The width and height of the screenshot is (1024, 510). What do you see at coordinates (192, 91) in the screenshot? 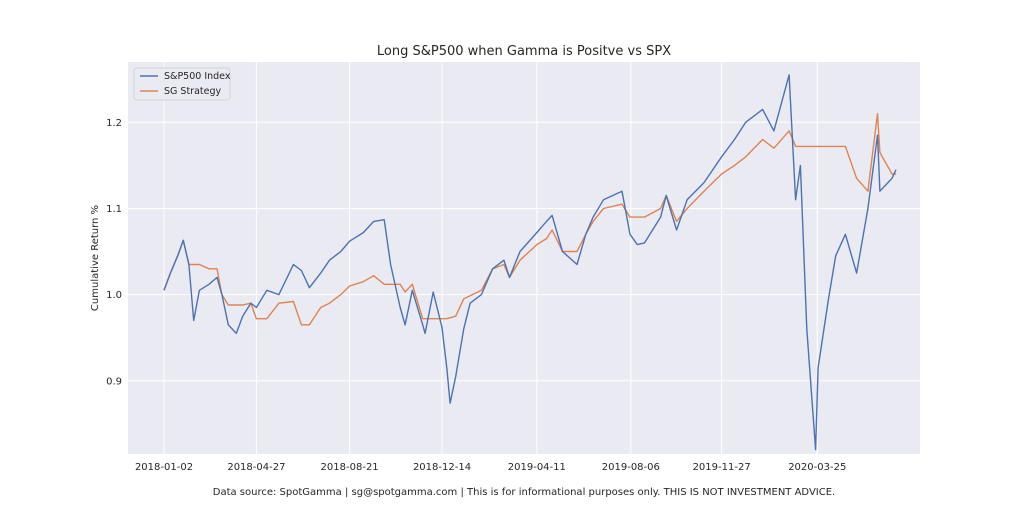
I see `legend-label-strategy: SG Strategy` at bounding box center [192, 91].